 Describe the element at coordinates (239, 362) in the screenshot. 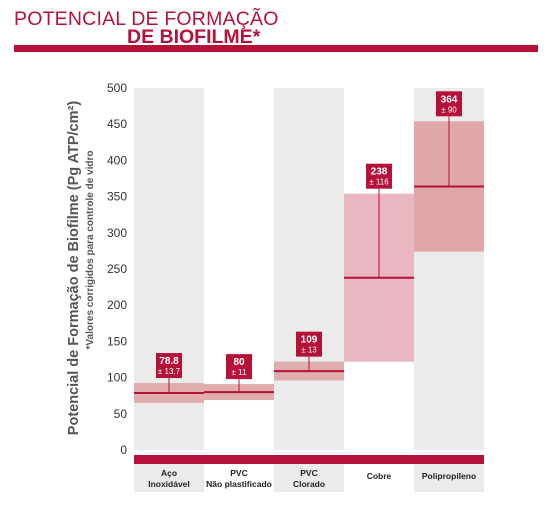

I see `data-value-label: 80` at that location.